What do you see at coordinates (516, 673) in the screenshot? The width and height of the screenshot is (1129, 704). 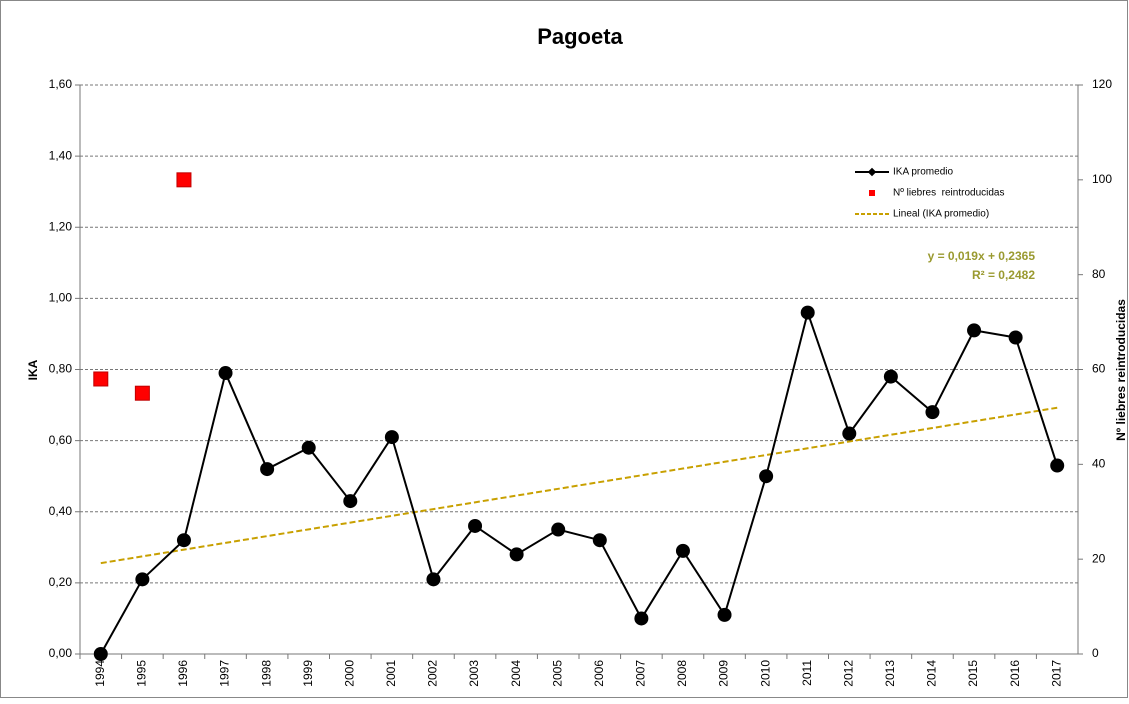 I see `x-tick-label: 2004` at bounding box center [516, 673].